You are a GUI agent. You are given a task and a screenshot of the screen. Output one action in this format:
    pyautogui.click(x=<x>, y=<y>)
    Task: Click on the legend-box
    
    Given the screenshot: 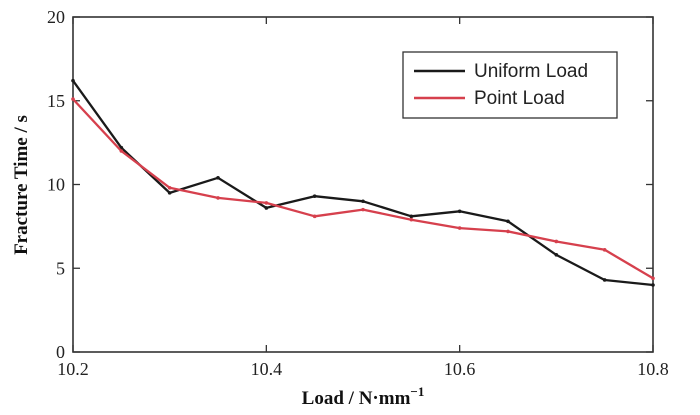 What is the action you would take?
    pyautogui.click(x=510, y=85)
    